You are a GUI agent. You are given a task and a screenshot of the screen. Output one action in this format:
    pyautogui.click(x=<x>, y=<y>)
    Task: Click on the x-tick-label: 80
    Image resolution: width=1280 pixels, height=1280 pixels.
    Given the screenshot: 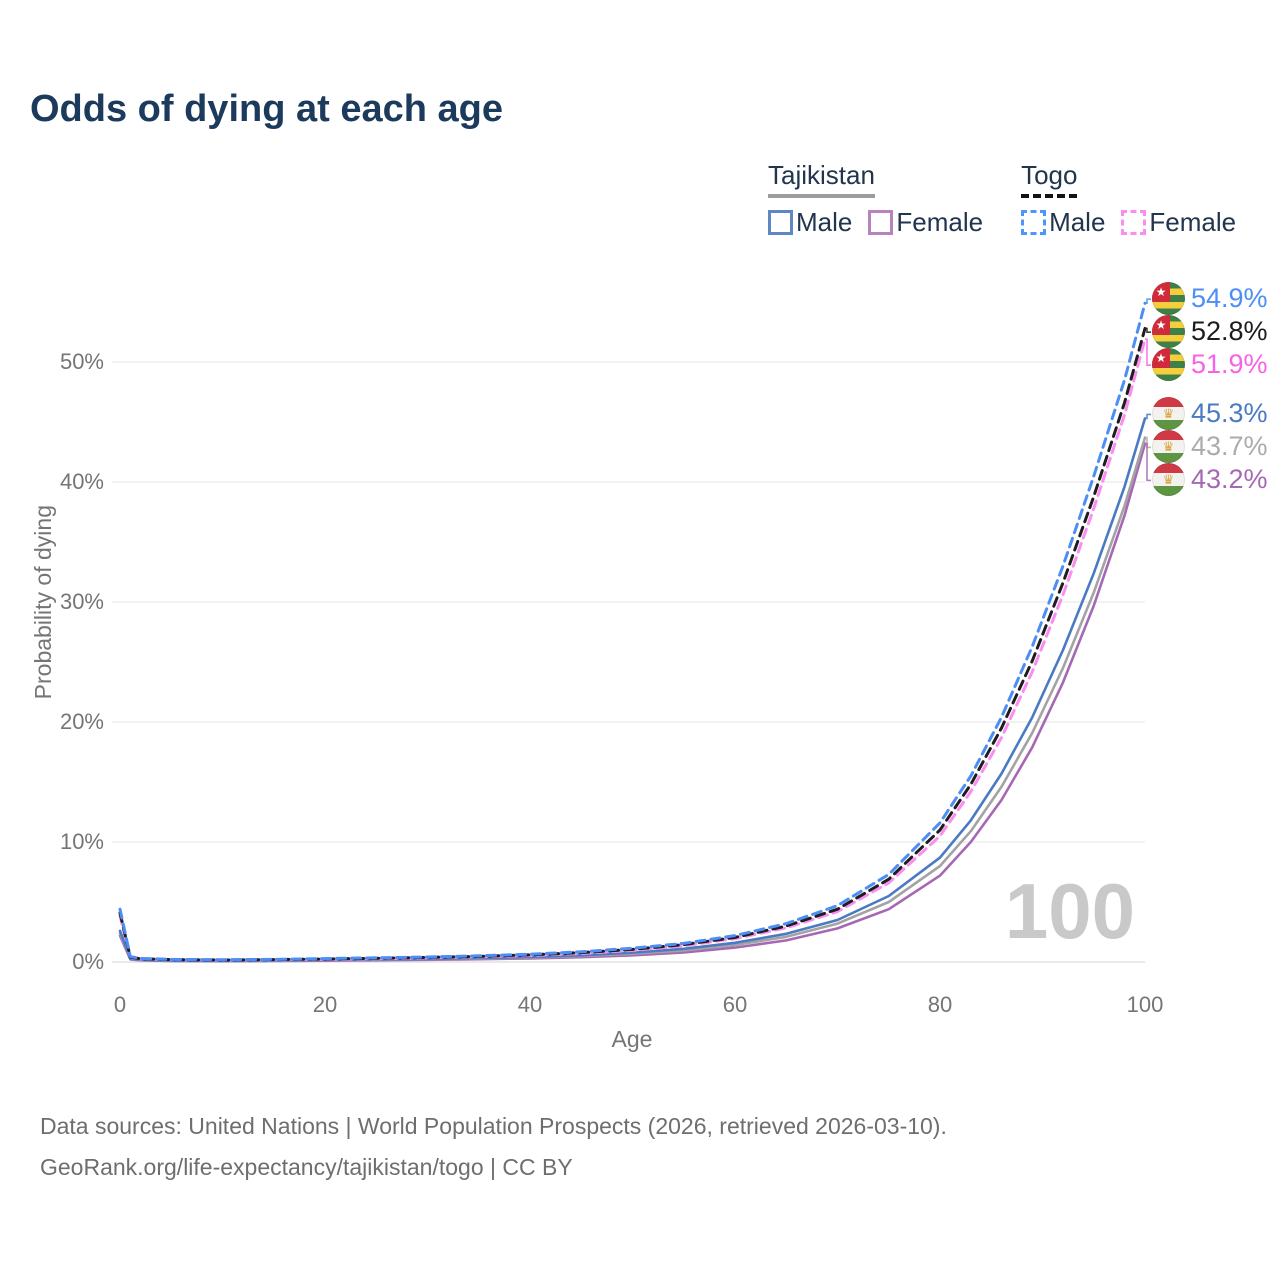 What is the action you would take?
    pyautogui.click(x=940, y=1004)
    